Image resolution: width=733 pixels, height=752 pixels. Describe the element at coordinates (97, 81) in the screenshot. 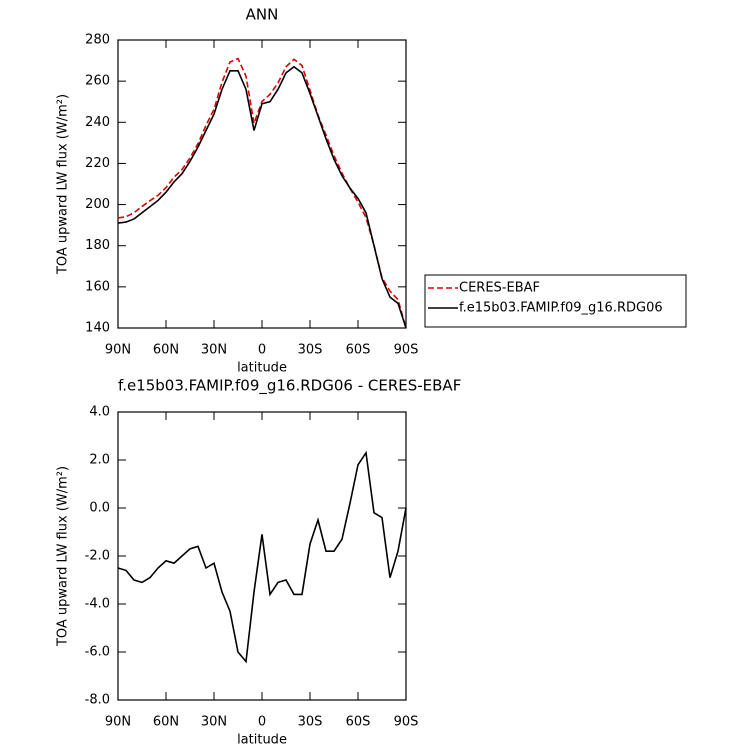

I see `y-tick-label: 260` at that location.